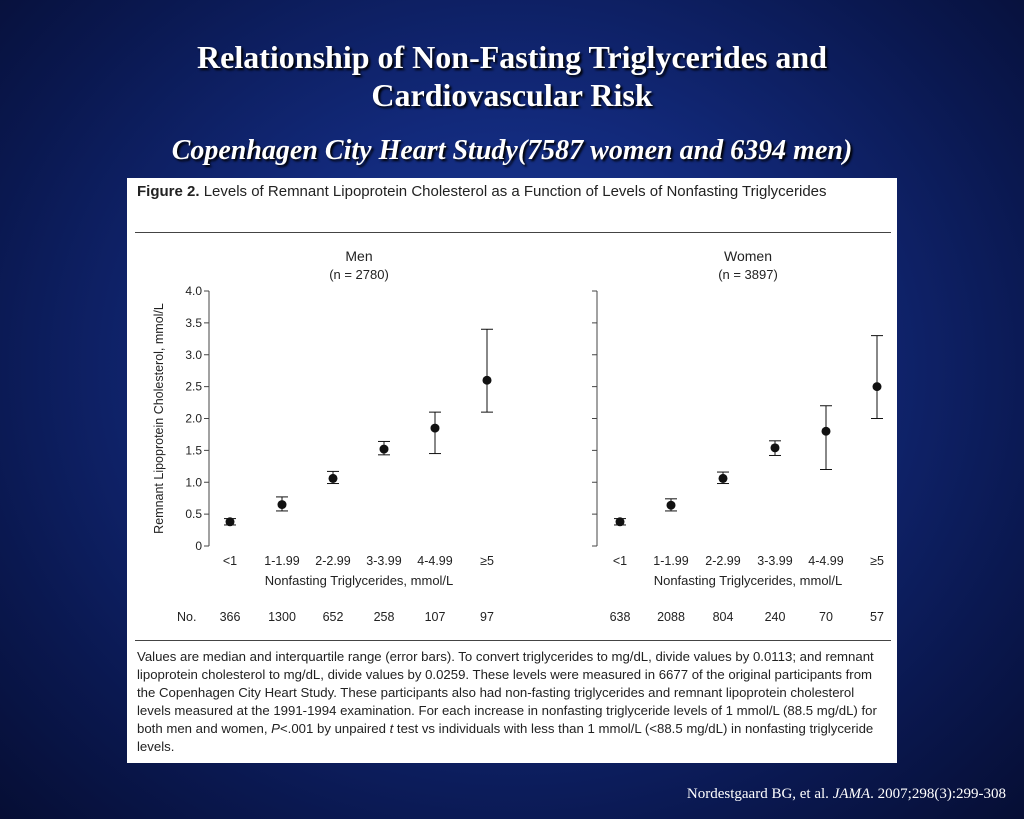 The image size is (1024, 819). What do you see at coordinates (359, 580) in the screenshot?
I see `men-x-axis-label: Nonfasting Triglycerides, mmol/L` at bounding box center [359, 580].